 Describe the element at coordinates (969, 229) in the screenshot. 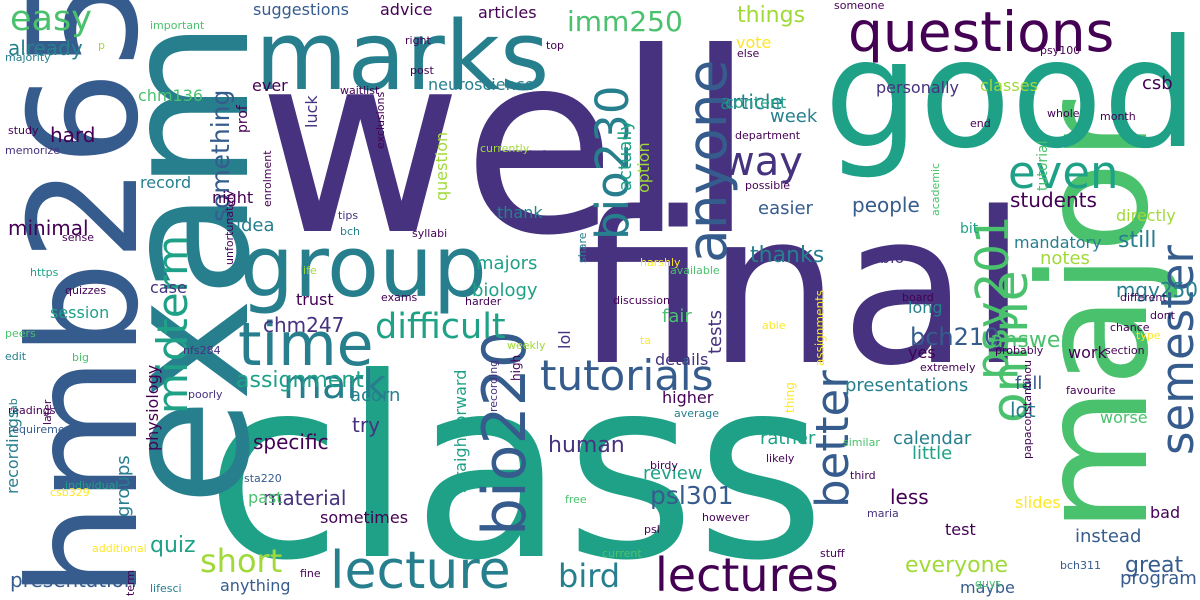

I see `word-bit: bit` at that location.